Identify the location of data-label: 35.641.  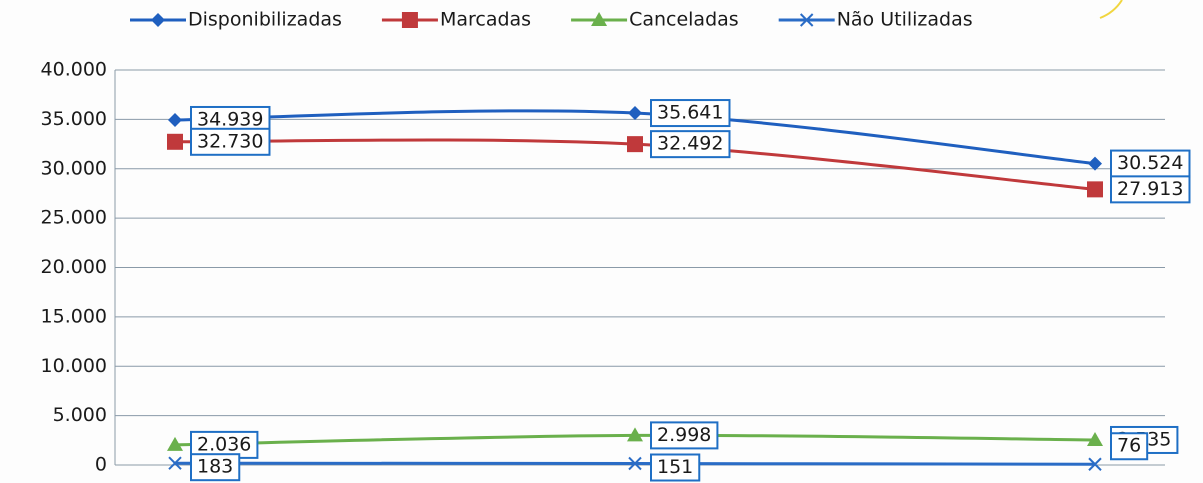
(690, 113).